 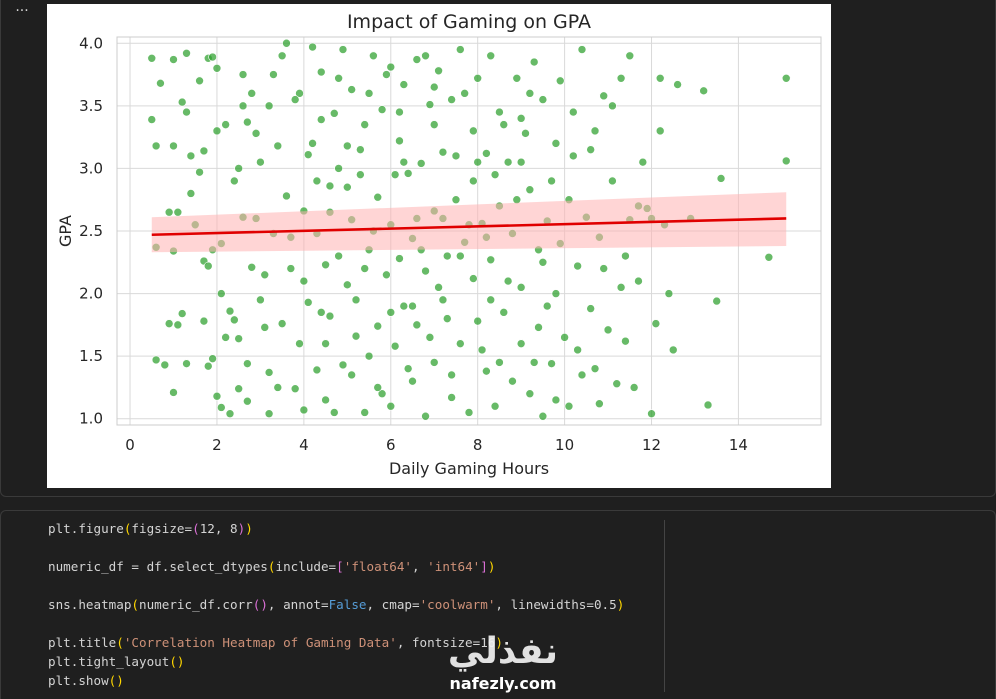 What do you see at coordinates (503, 651) in the screenshot?
I see `watermark-arabic: نفذلي` at bounding box center [503, 651].